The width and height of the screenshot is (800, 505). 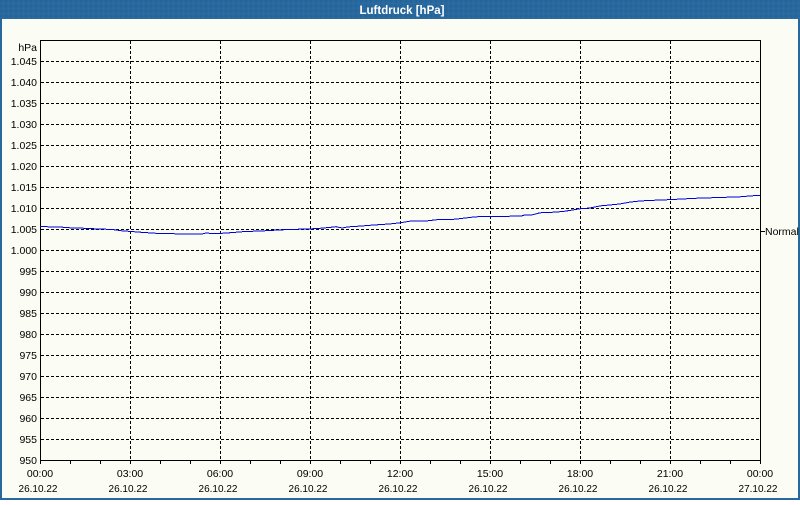 I want to click on svg-text: 985, so click(x=28, y=314).